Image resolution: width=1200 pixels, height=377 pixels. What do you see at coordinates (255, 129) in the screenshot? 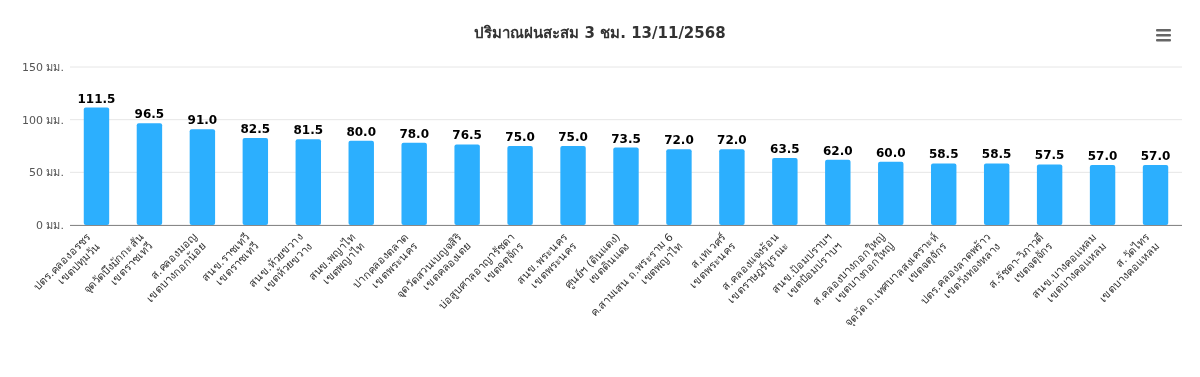
I see `data-label: 82.5` at bounding box center [255, 129].